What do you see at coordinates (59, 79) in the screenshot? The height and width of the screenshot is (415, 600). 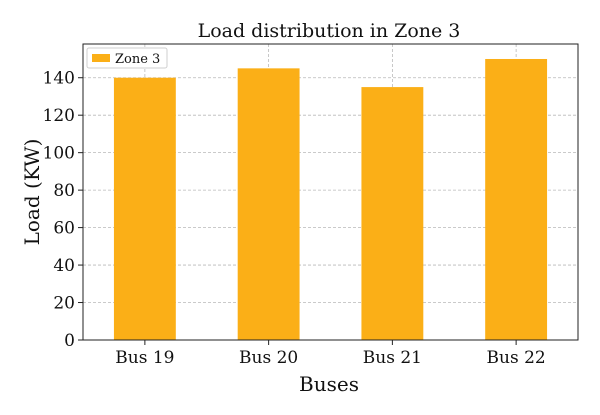 I see `y-tick-label: 140` at bounding box center [59, 79].